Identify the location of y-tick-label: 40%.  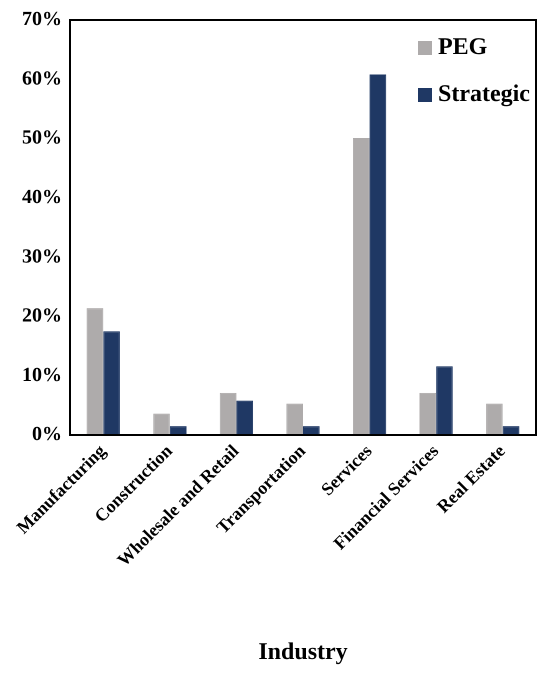
(42, 197).